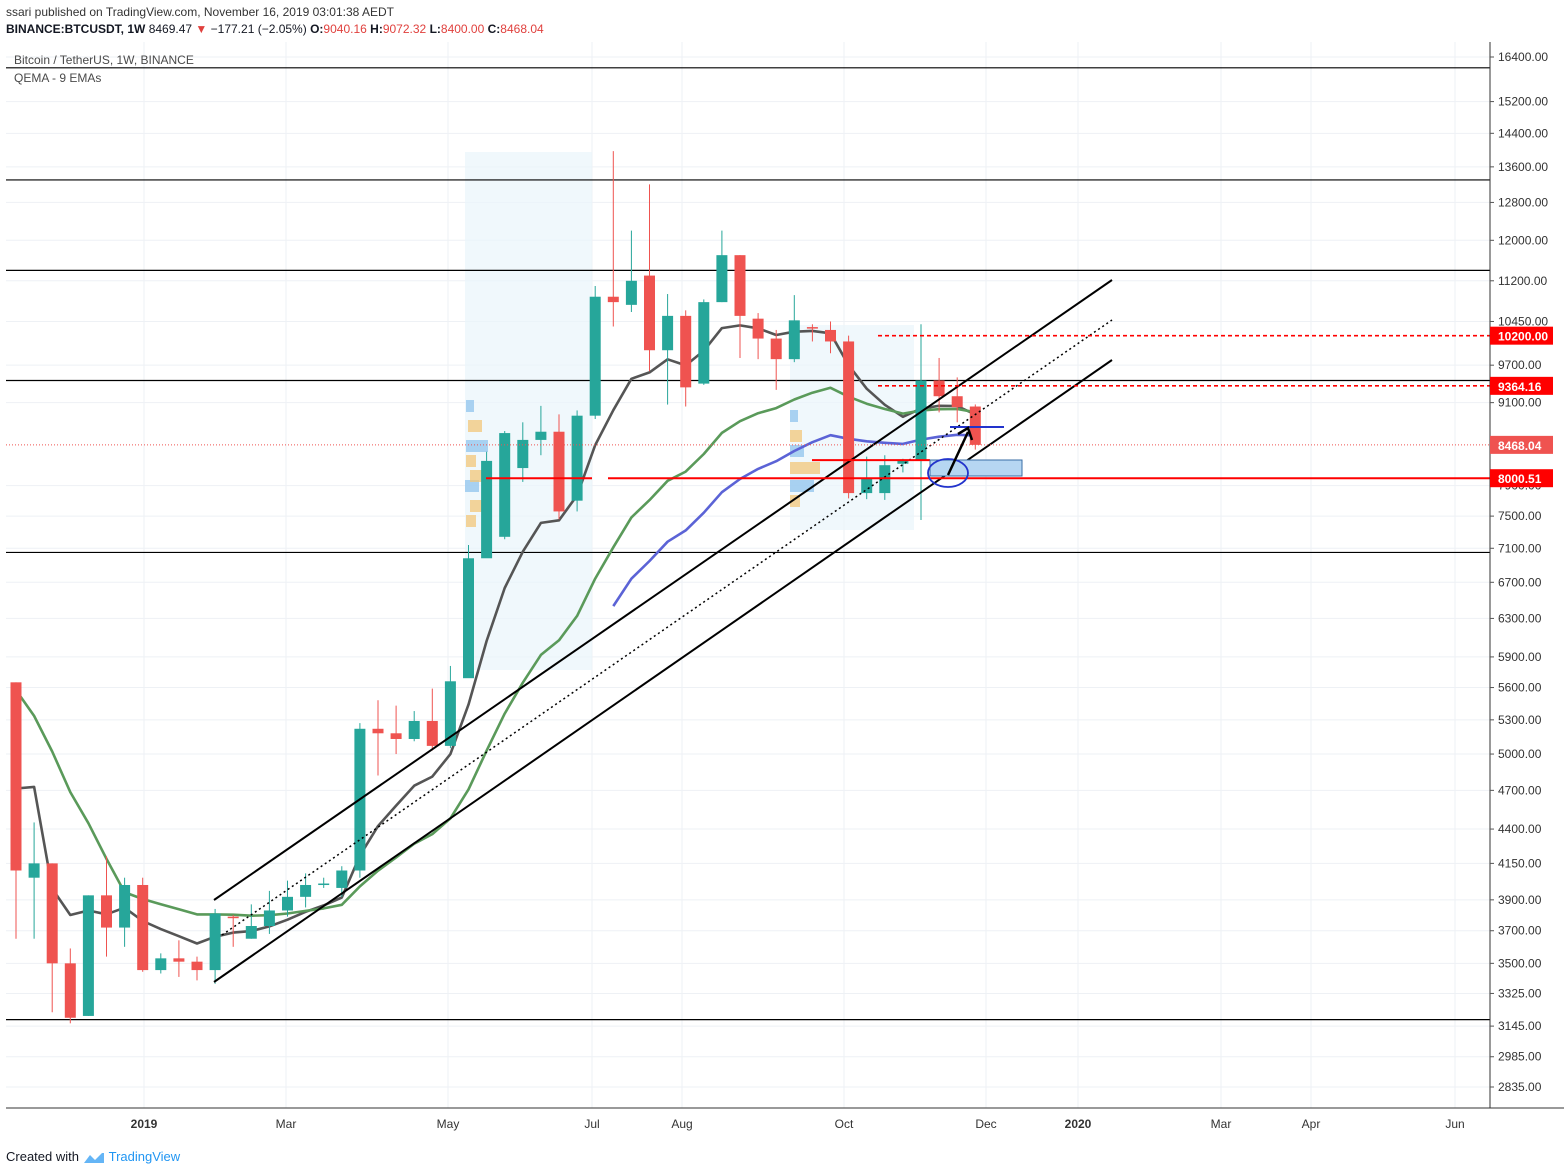 Image resolution: width=1564 pixels, height=1174 pixels. I want to click on symbol-label: BINANCE:BTCUSDT, 1W, so click(76, 29).